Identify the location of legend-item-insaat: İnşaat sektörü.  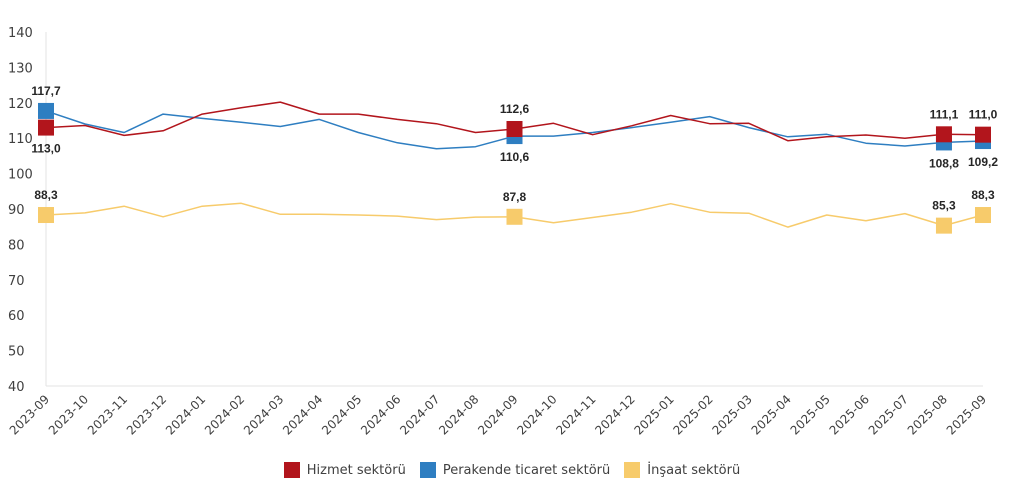
(682, 470).